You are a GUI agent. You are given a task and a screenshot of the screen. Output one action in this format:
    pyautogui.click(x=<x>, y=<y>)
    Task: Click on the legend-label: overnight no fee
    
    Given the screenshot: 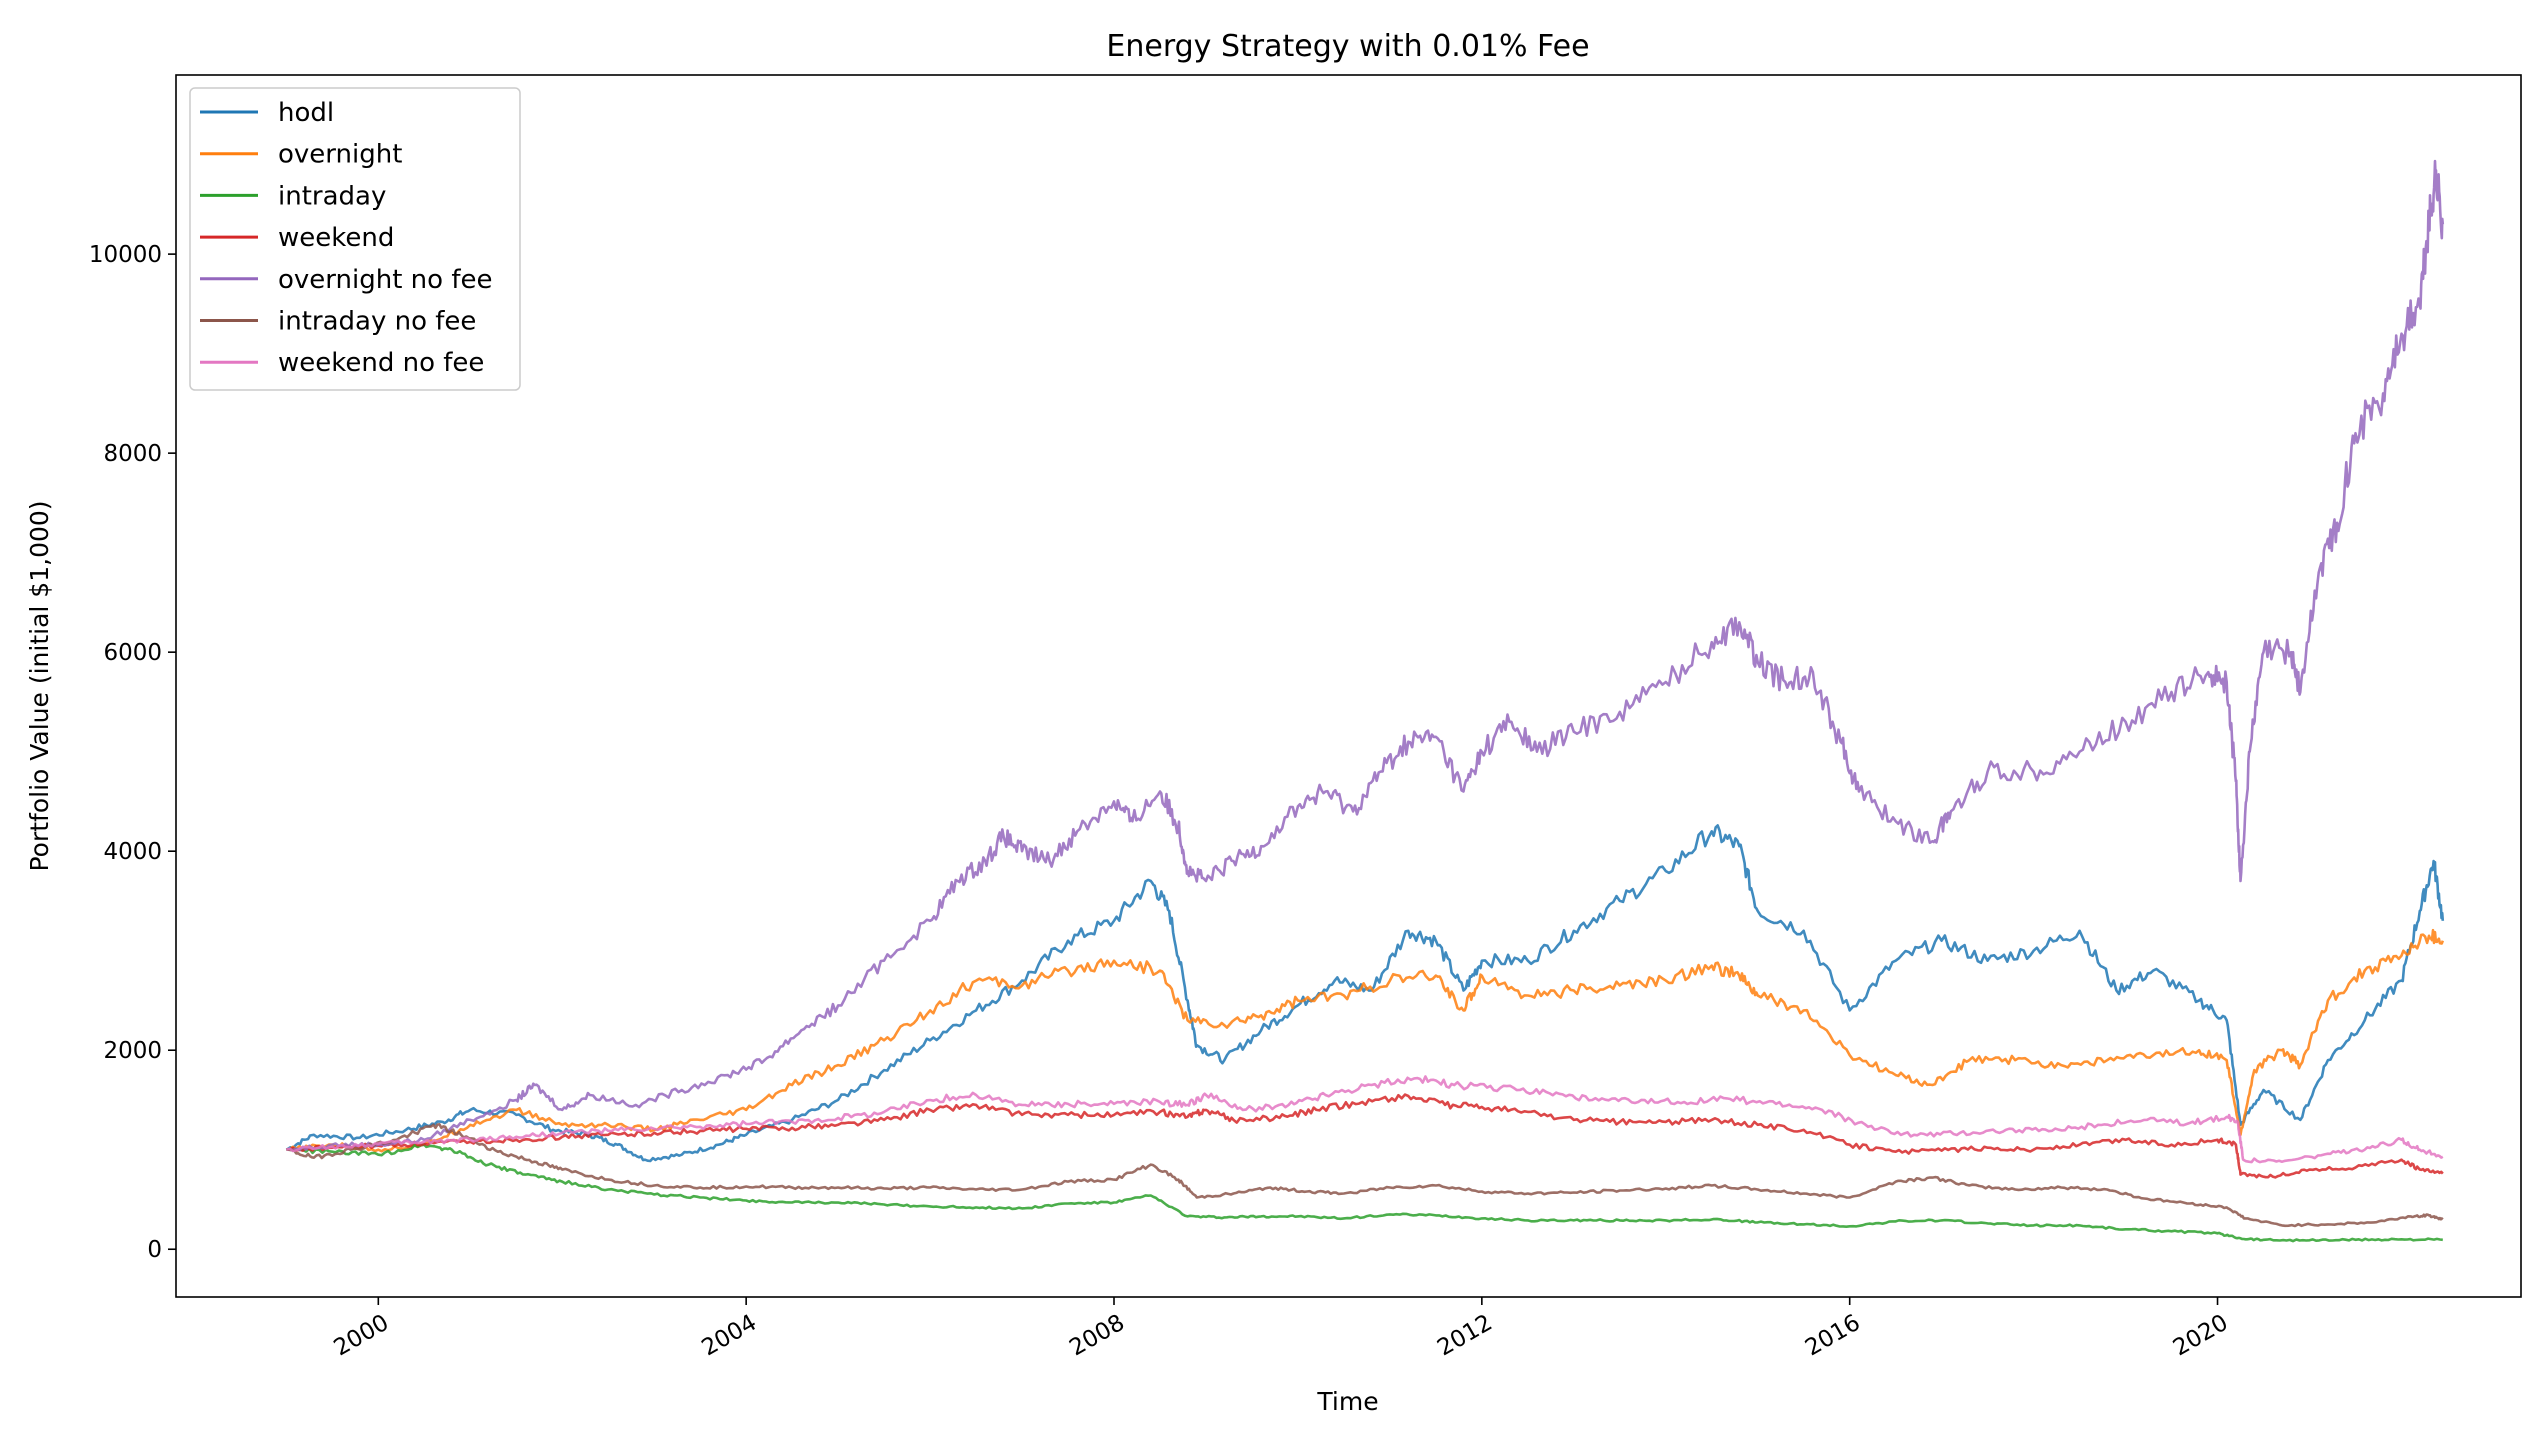 What is the action you would take?
    pyautogui.click(x=385, y=280)
    